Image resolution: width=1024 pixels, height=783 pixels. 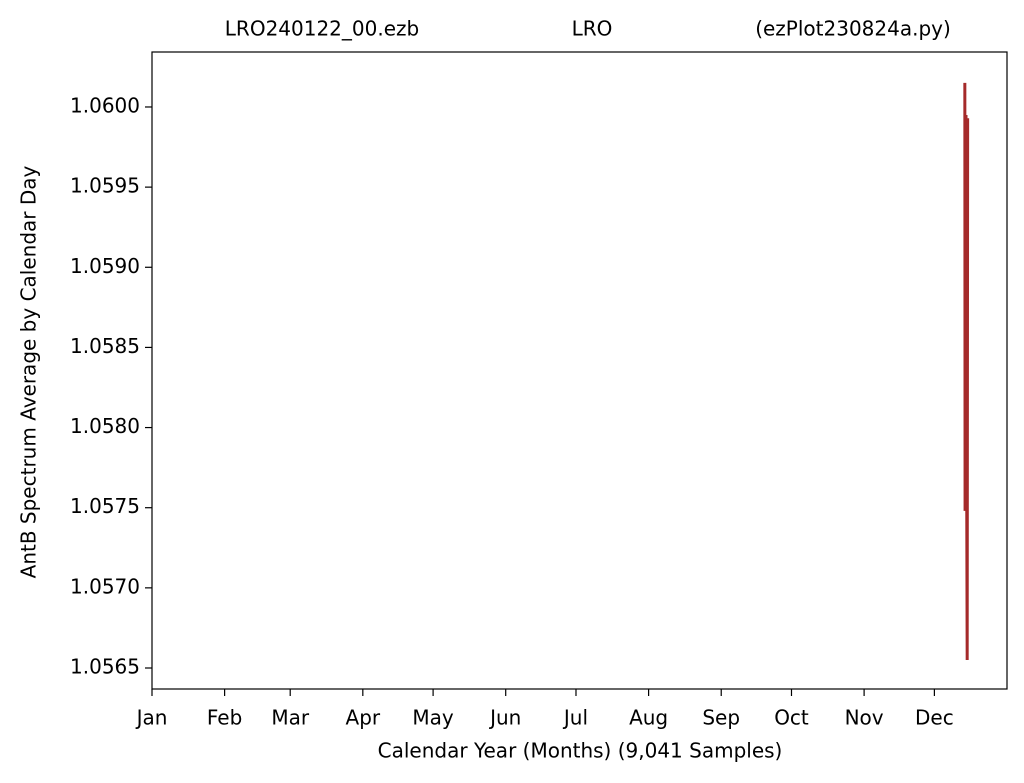 I want to click on chart-title-left: LRO240122_00.ezb, so click(x=322, y=29).